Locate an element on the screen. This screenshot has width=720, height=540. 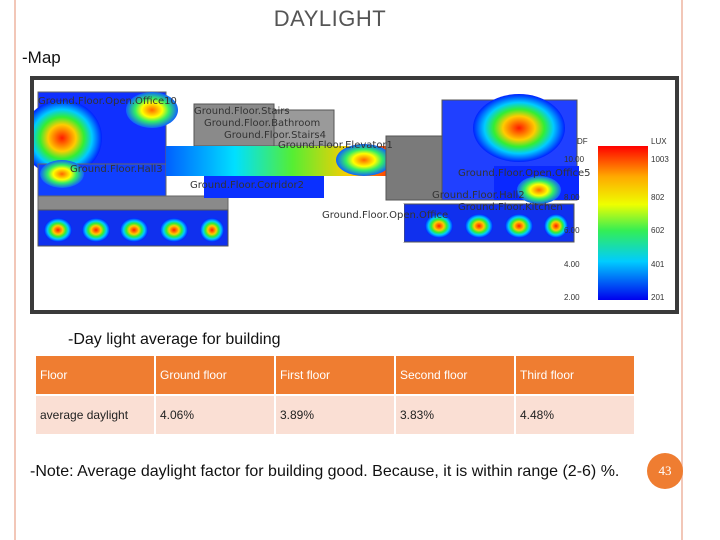
legend-lux-value: 1003 is located at coordinates (660, 159).